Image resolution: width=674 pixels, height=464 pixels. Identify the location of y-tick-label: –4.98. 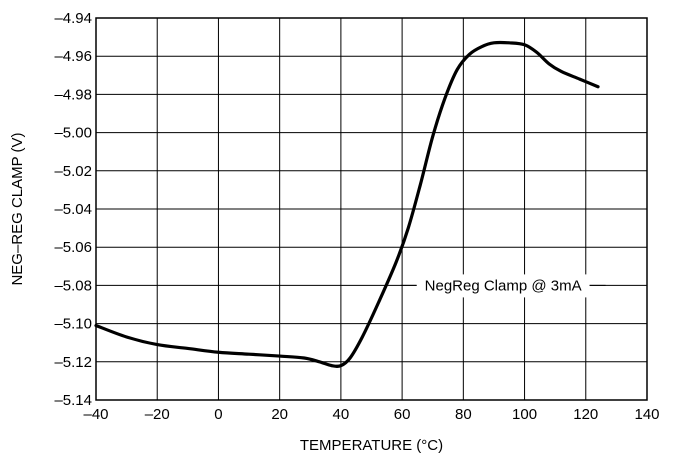
(73, 94).